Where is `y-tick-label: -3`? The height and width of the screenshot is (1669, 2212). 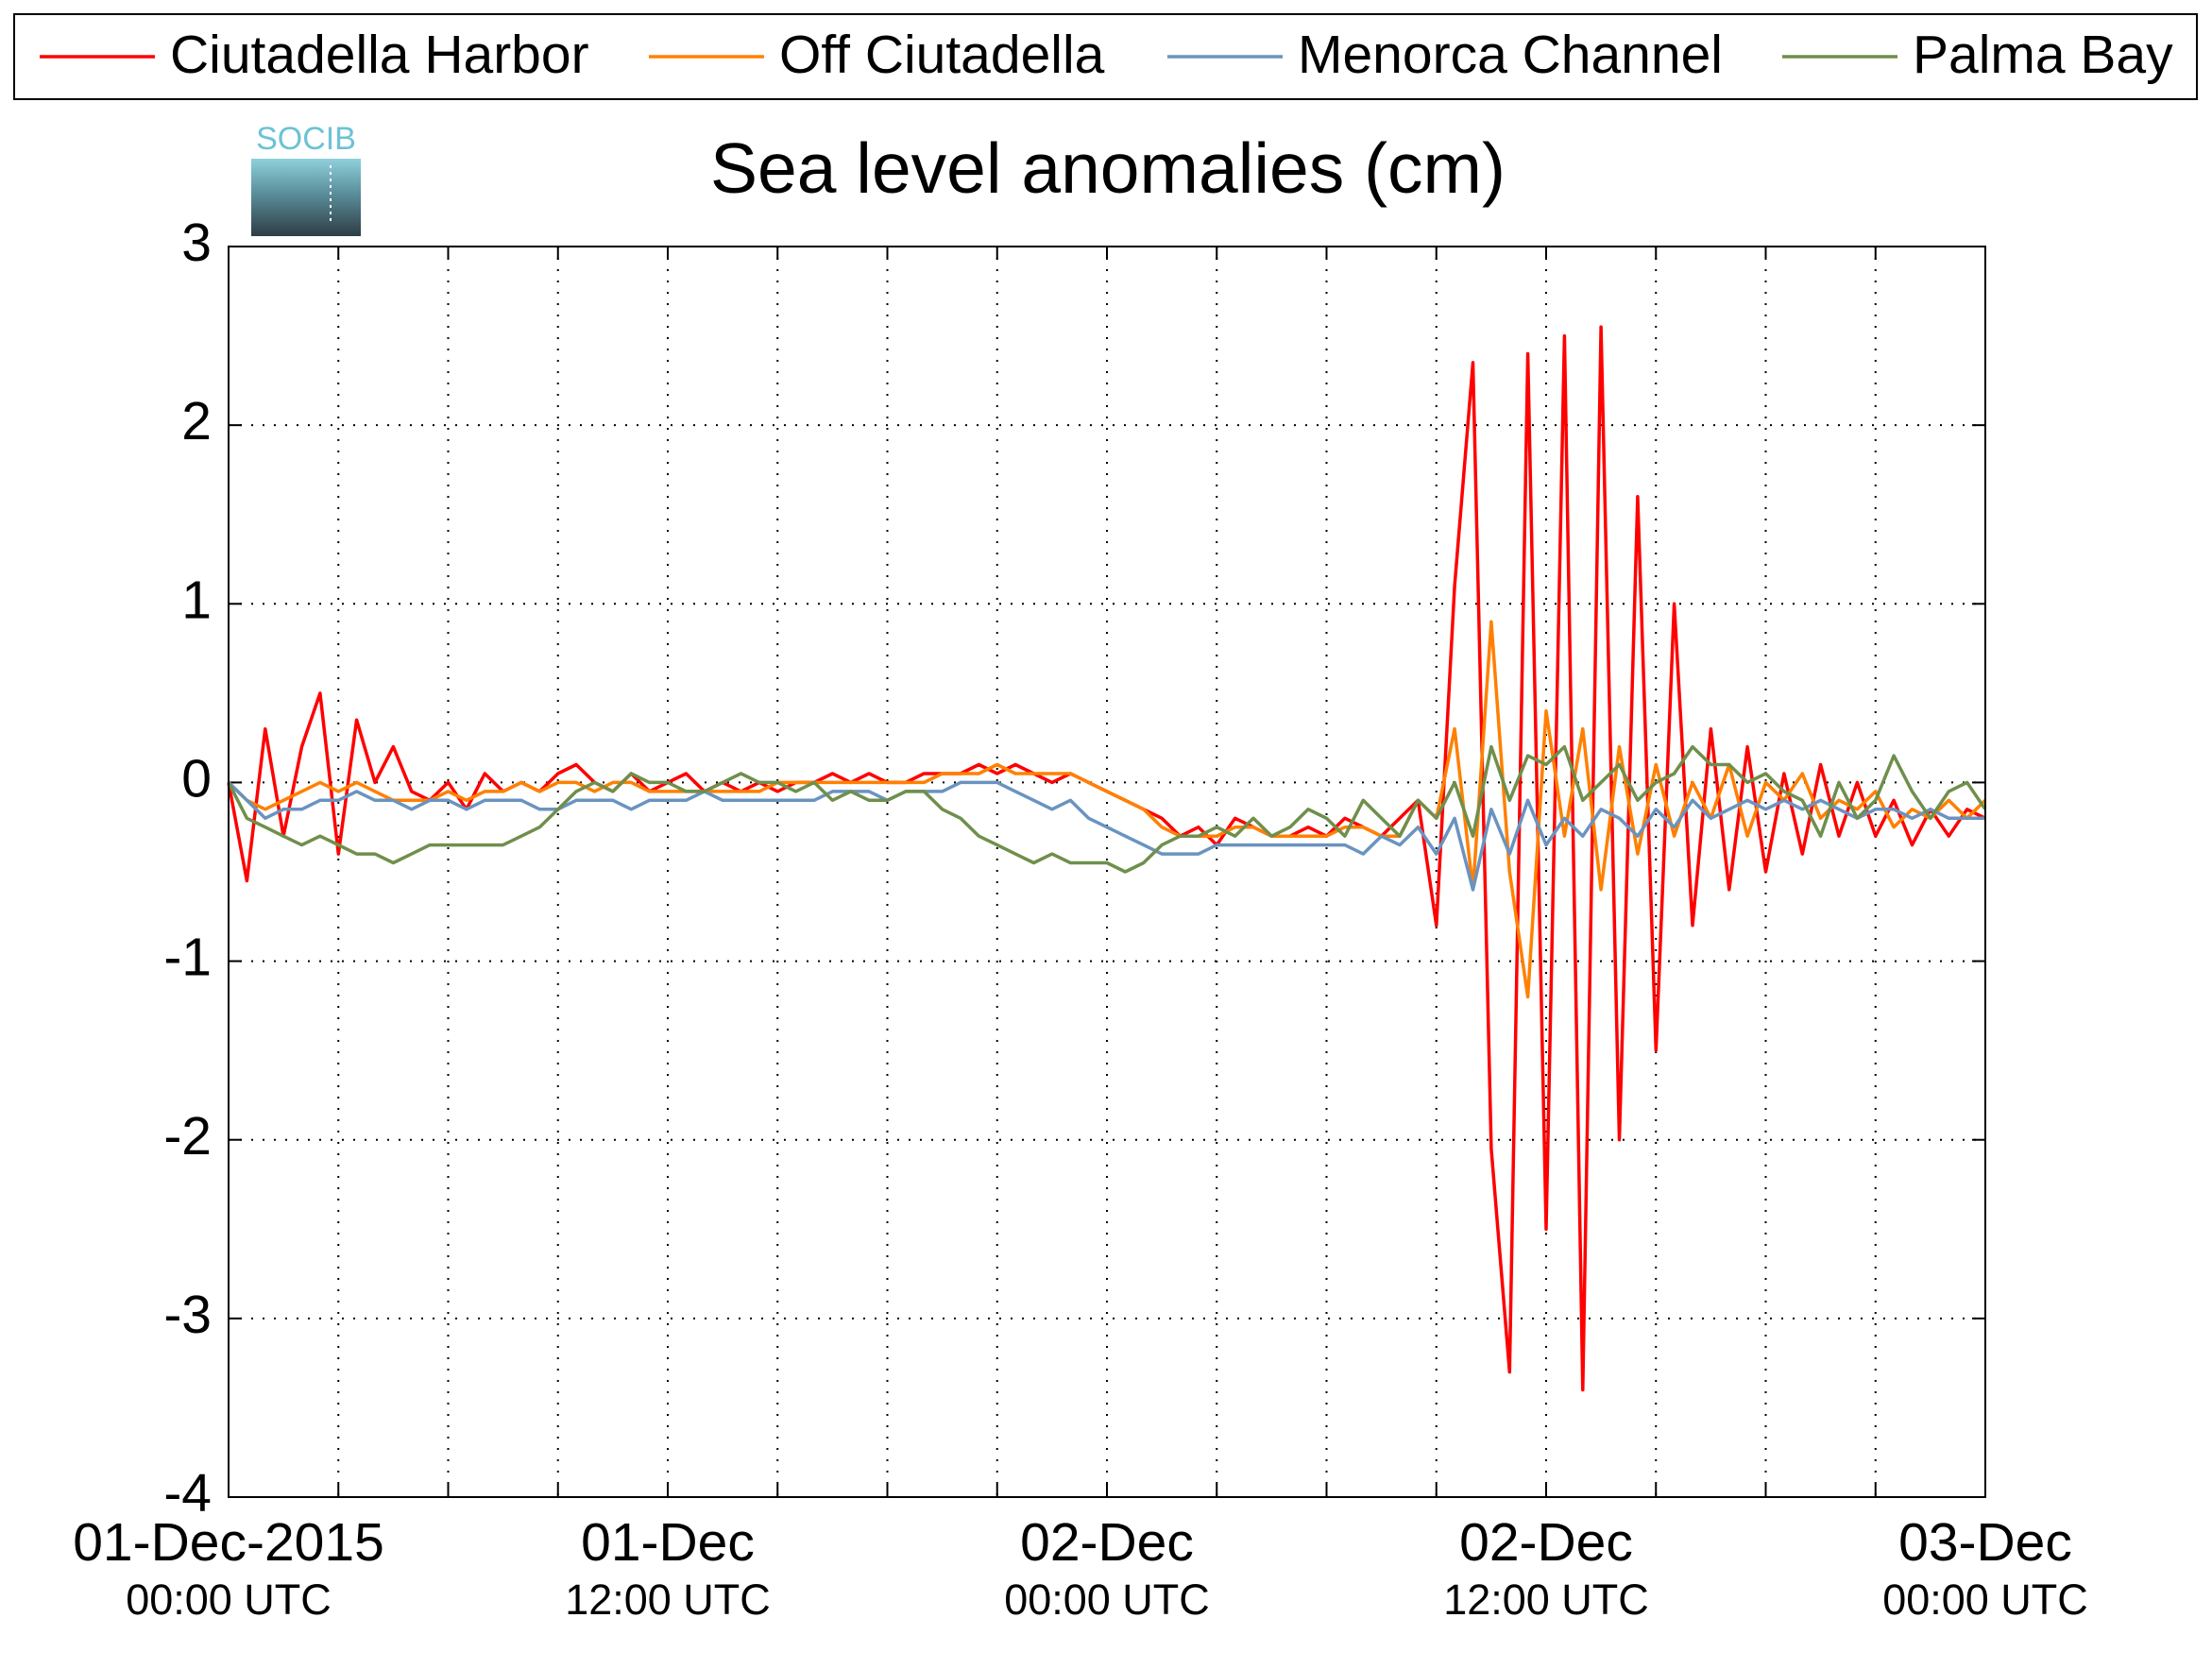 y-tick-label: -3 is located at coordinates (187, 1315).